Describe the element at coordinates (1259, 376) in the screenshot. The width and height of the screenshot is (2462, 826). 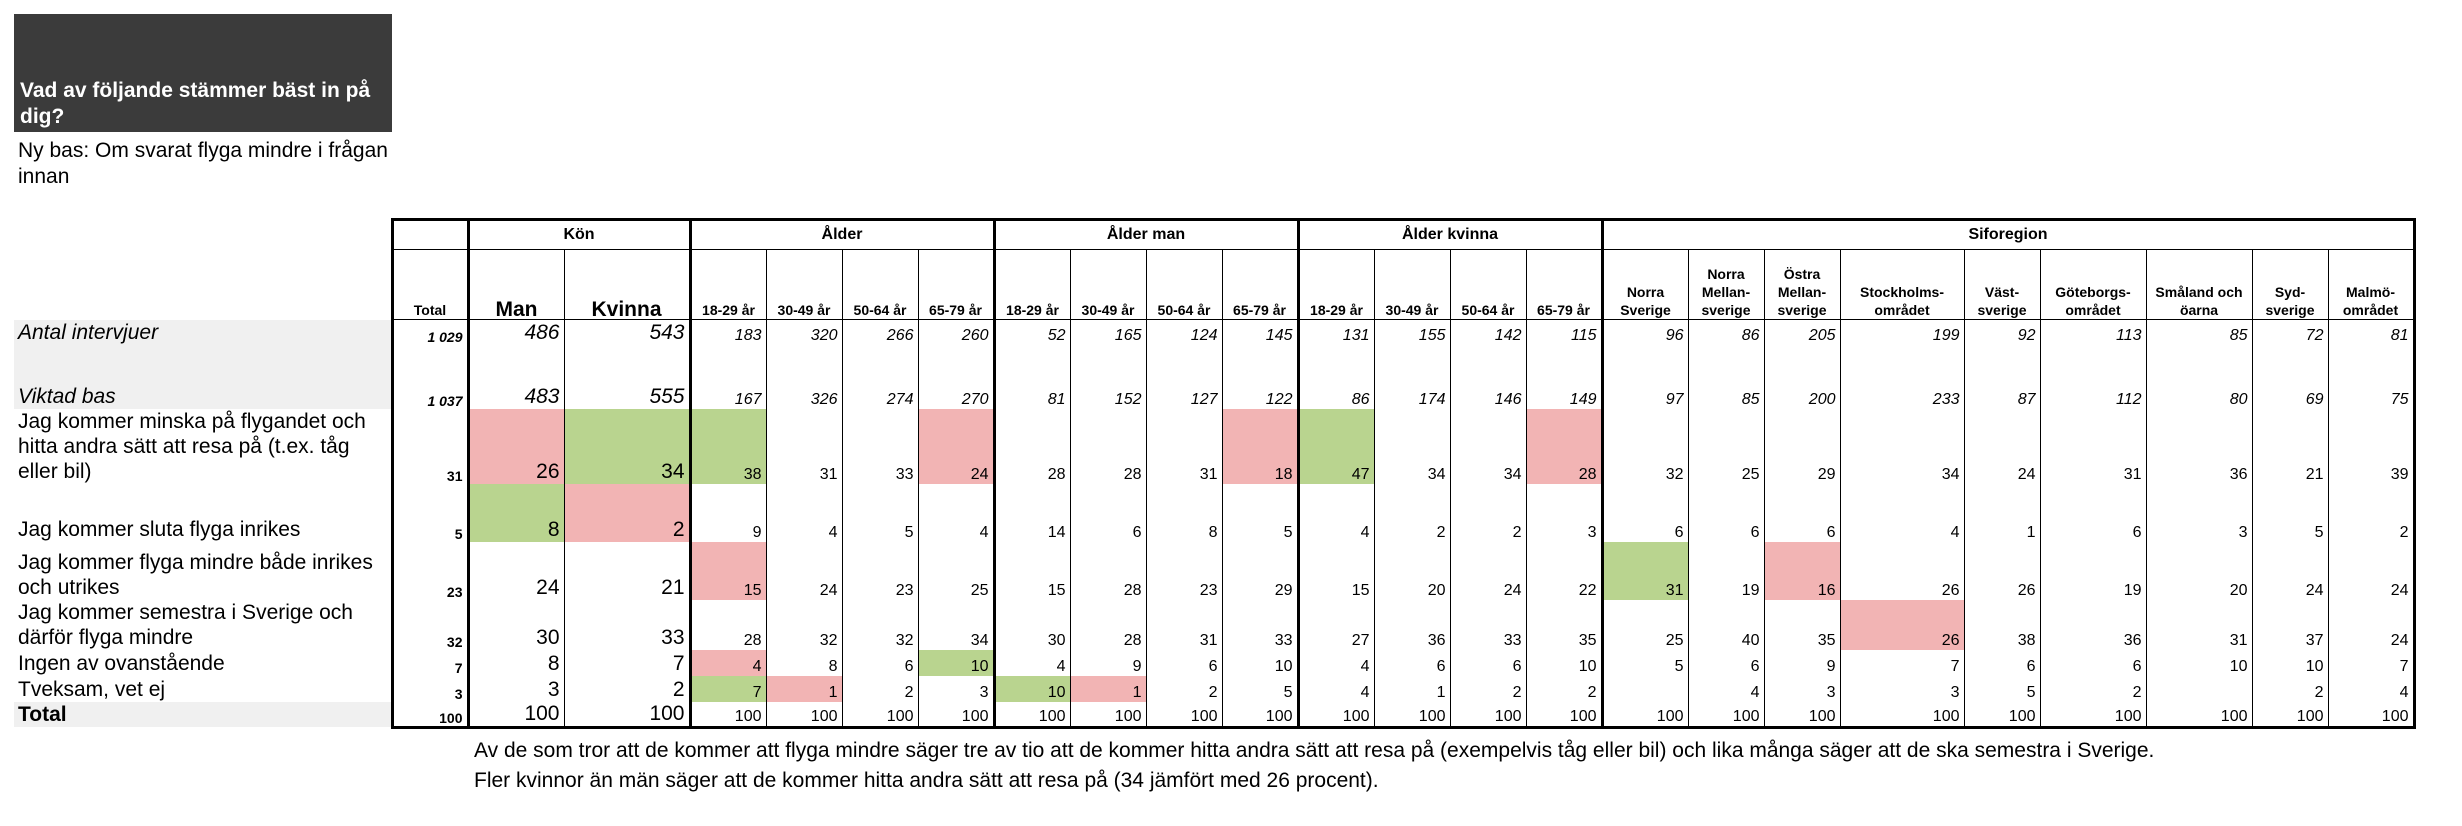
I see `table-cell: 122` at that location.